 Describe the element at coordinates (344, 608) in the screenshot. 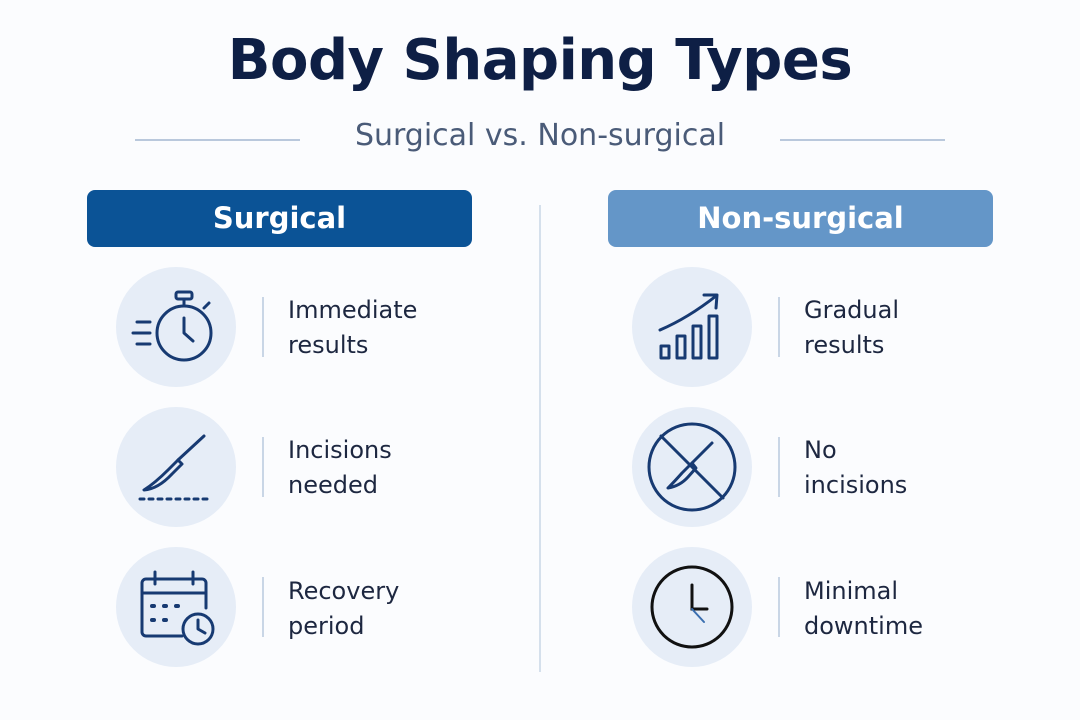

I see `item-text: Recovery period` at that location.